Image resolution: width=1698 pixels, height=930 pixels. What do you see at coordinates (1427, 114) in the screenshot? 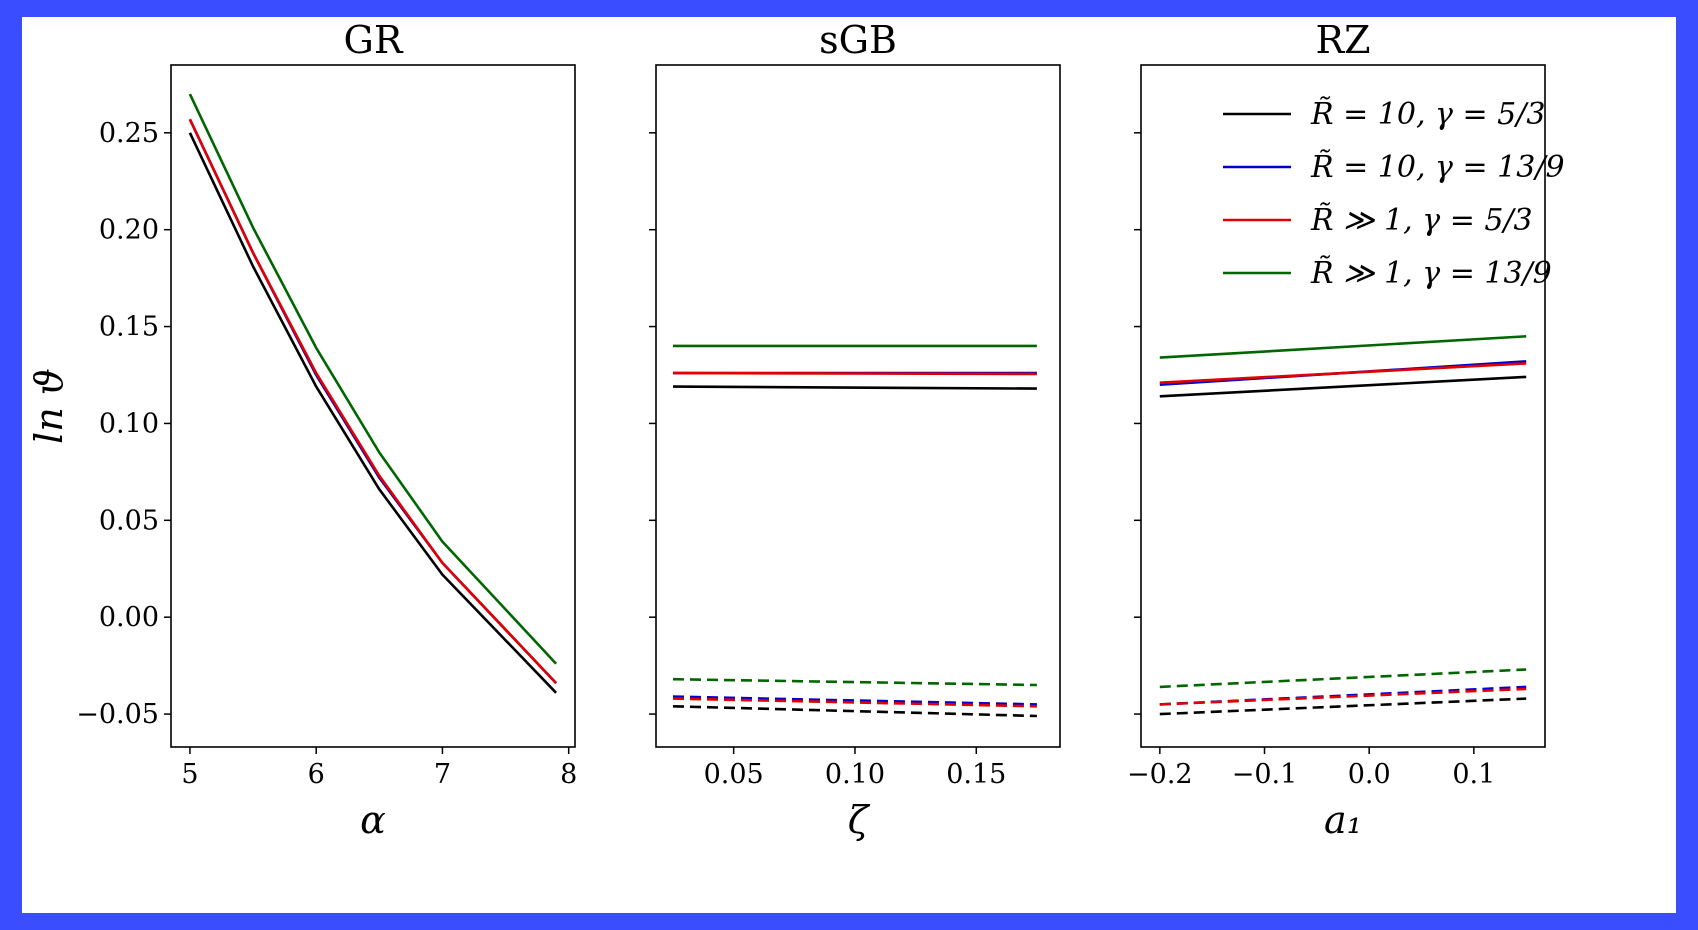
I see `legend-label: R̃ = 10, γ = 5/3` at bounding box center [1427, 114].